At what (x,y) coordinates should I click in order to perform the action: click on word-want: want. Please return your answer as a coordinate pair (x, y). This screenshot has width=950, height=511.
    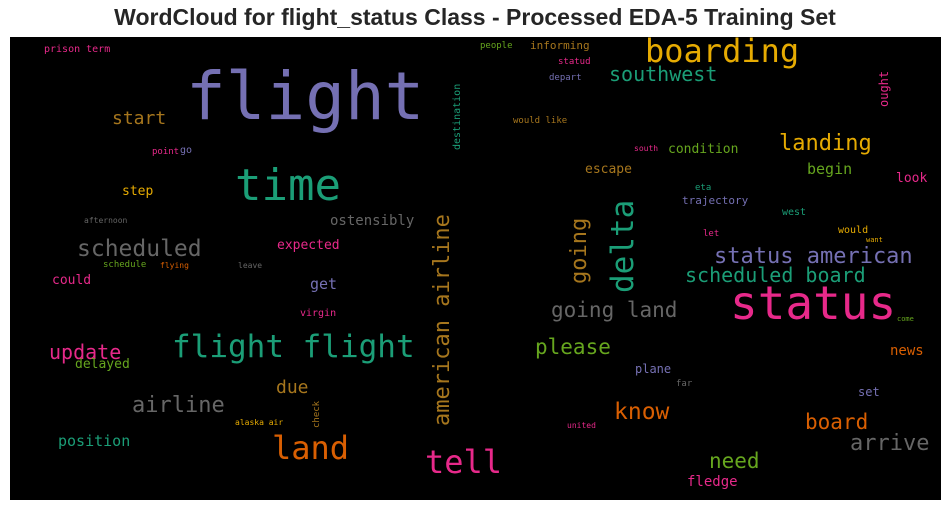
    Looking at the image, I should click on (874, 240).